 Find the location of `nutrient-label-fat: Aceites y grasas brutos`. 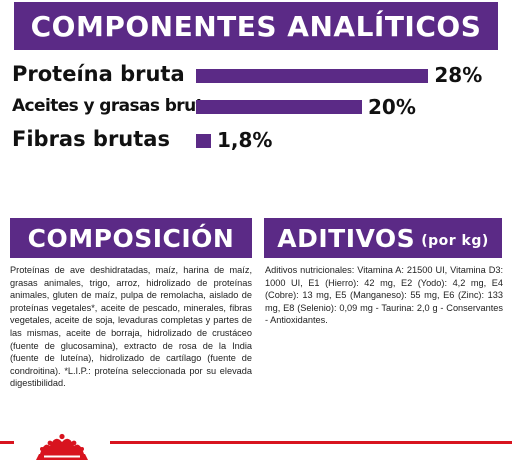

nutrient-label-fat: Aceites y grasas brutos is located at coordinates (118, 106).